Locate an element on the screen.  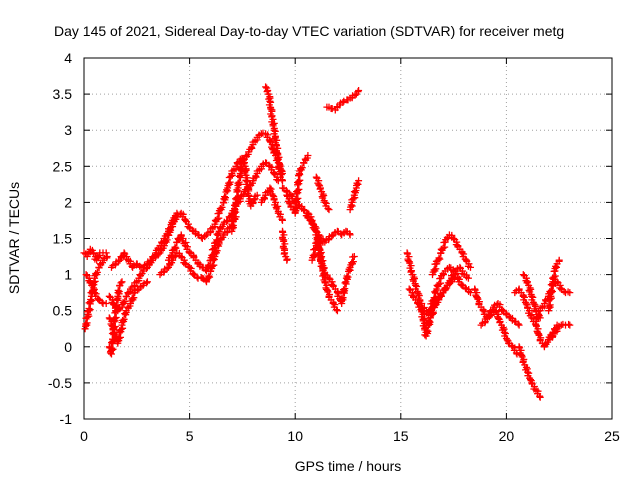
x-tick-label: 25 is located at coordinates (612, 436).